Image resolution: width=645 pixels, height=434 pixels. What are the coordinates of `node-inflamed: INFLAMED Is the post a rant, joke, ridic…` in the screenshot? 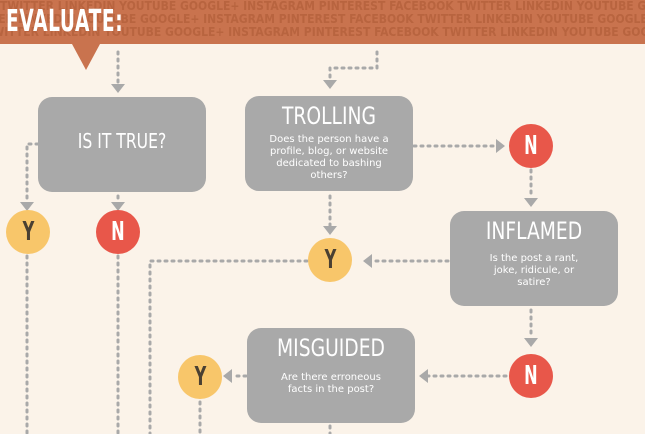 It's located at (534, 258).